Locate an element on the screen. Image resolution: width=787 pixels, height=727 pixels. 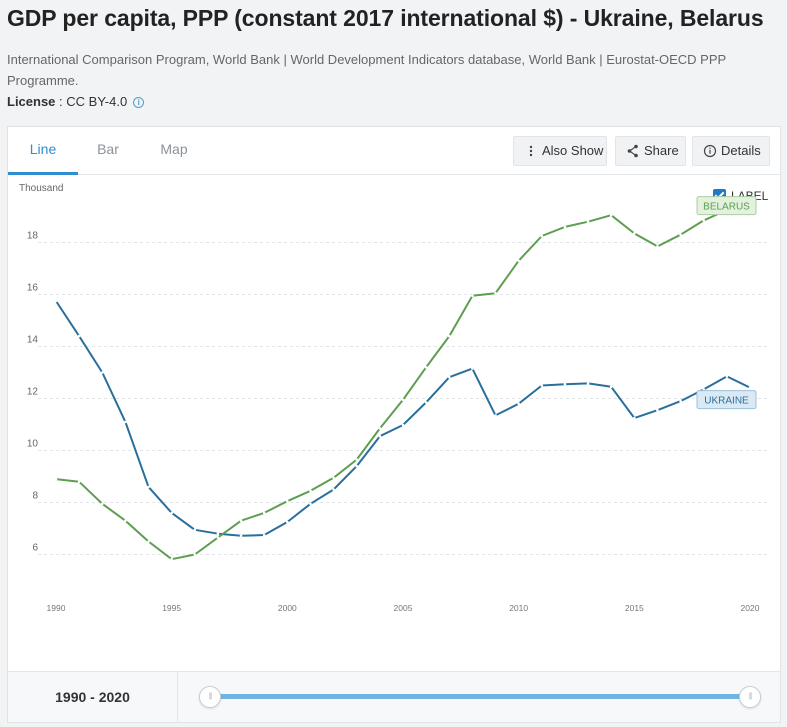
share-button: Share is located at coordinates (650, 151).